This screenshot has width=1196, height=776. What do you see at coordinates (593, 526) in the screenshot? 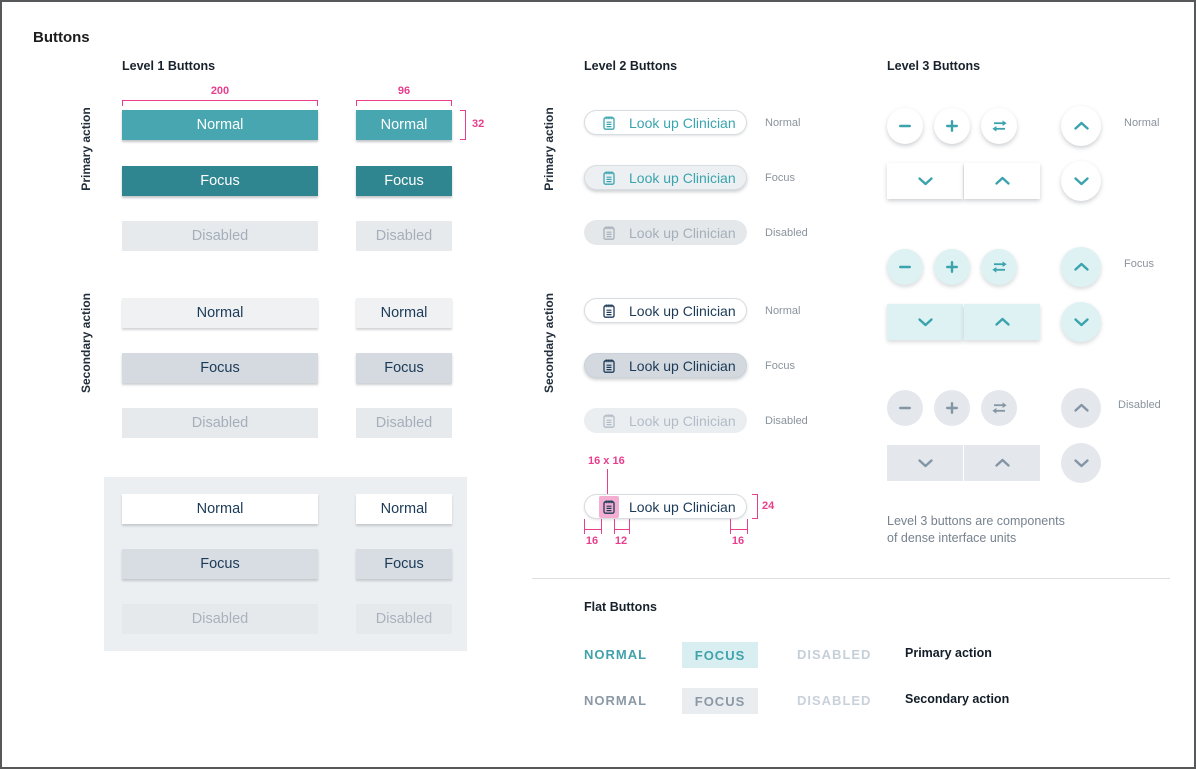
I see `dimension-bracket-padleft` at bounding box center [593, 526].